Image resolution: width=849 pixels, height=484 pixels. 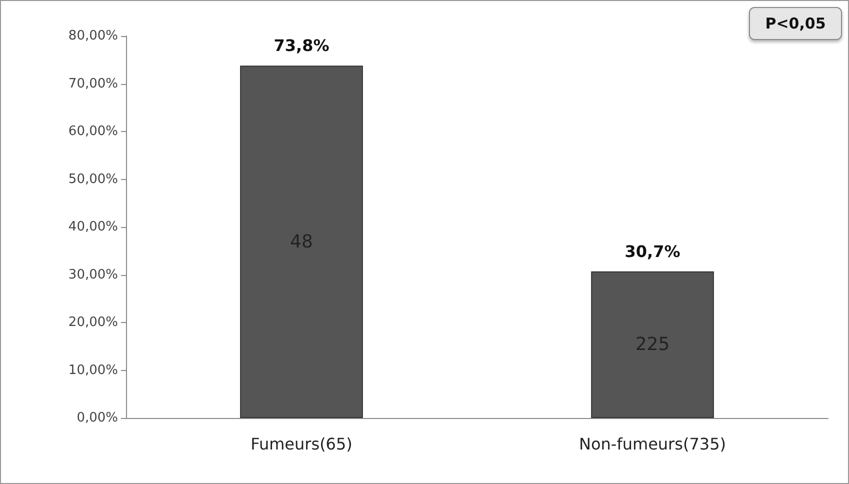 I want to click on data-label: 73,8%, so click(x=302, y=46).